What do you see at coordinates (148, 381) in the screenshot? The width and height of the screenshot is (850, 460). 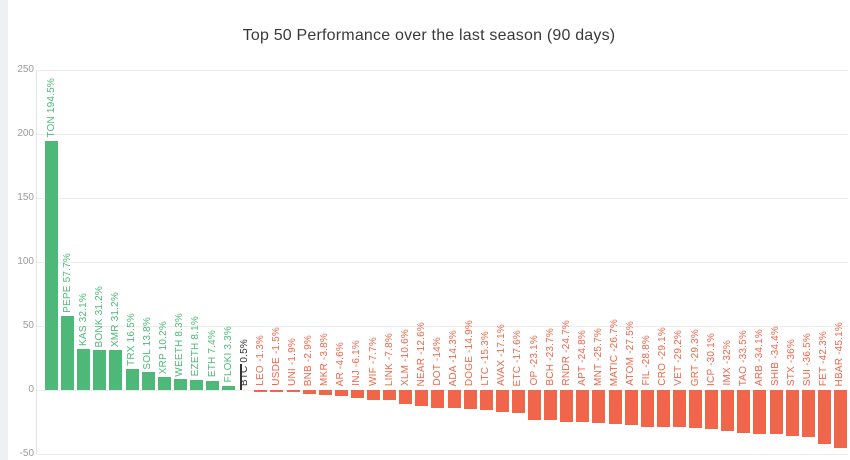 I see `bar-sol` at bounding box center [148, 381].